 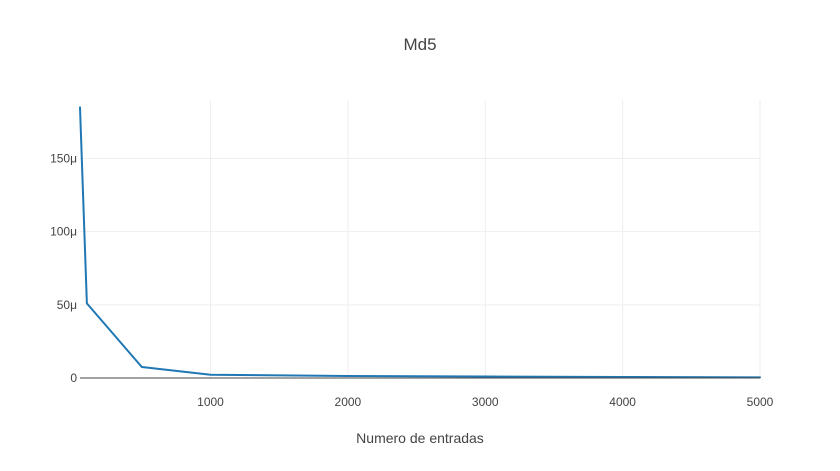 What do you see at coordinates (622, 402) in the screenshot?
I see `x-tick-label: 4000` at bounding box center [622, 402].